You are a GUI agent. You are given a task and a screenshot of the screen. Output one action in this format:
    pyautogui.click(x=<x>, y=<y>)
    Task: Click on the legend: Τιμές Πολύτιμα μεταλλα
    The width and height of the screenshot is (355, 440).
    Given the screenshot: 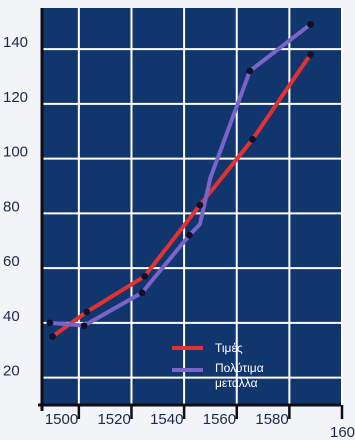 What is the action you would take?
    pyautogui.click(x=218, y=365)
    